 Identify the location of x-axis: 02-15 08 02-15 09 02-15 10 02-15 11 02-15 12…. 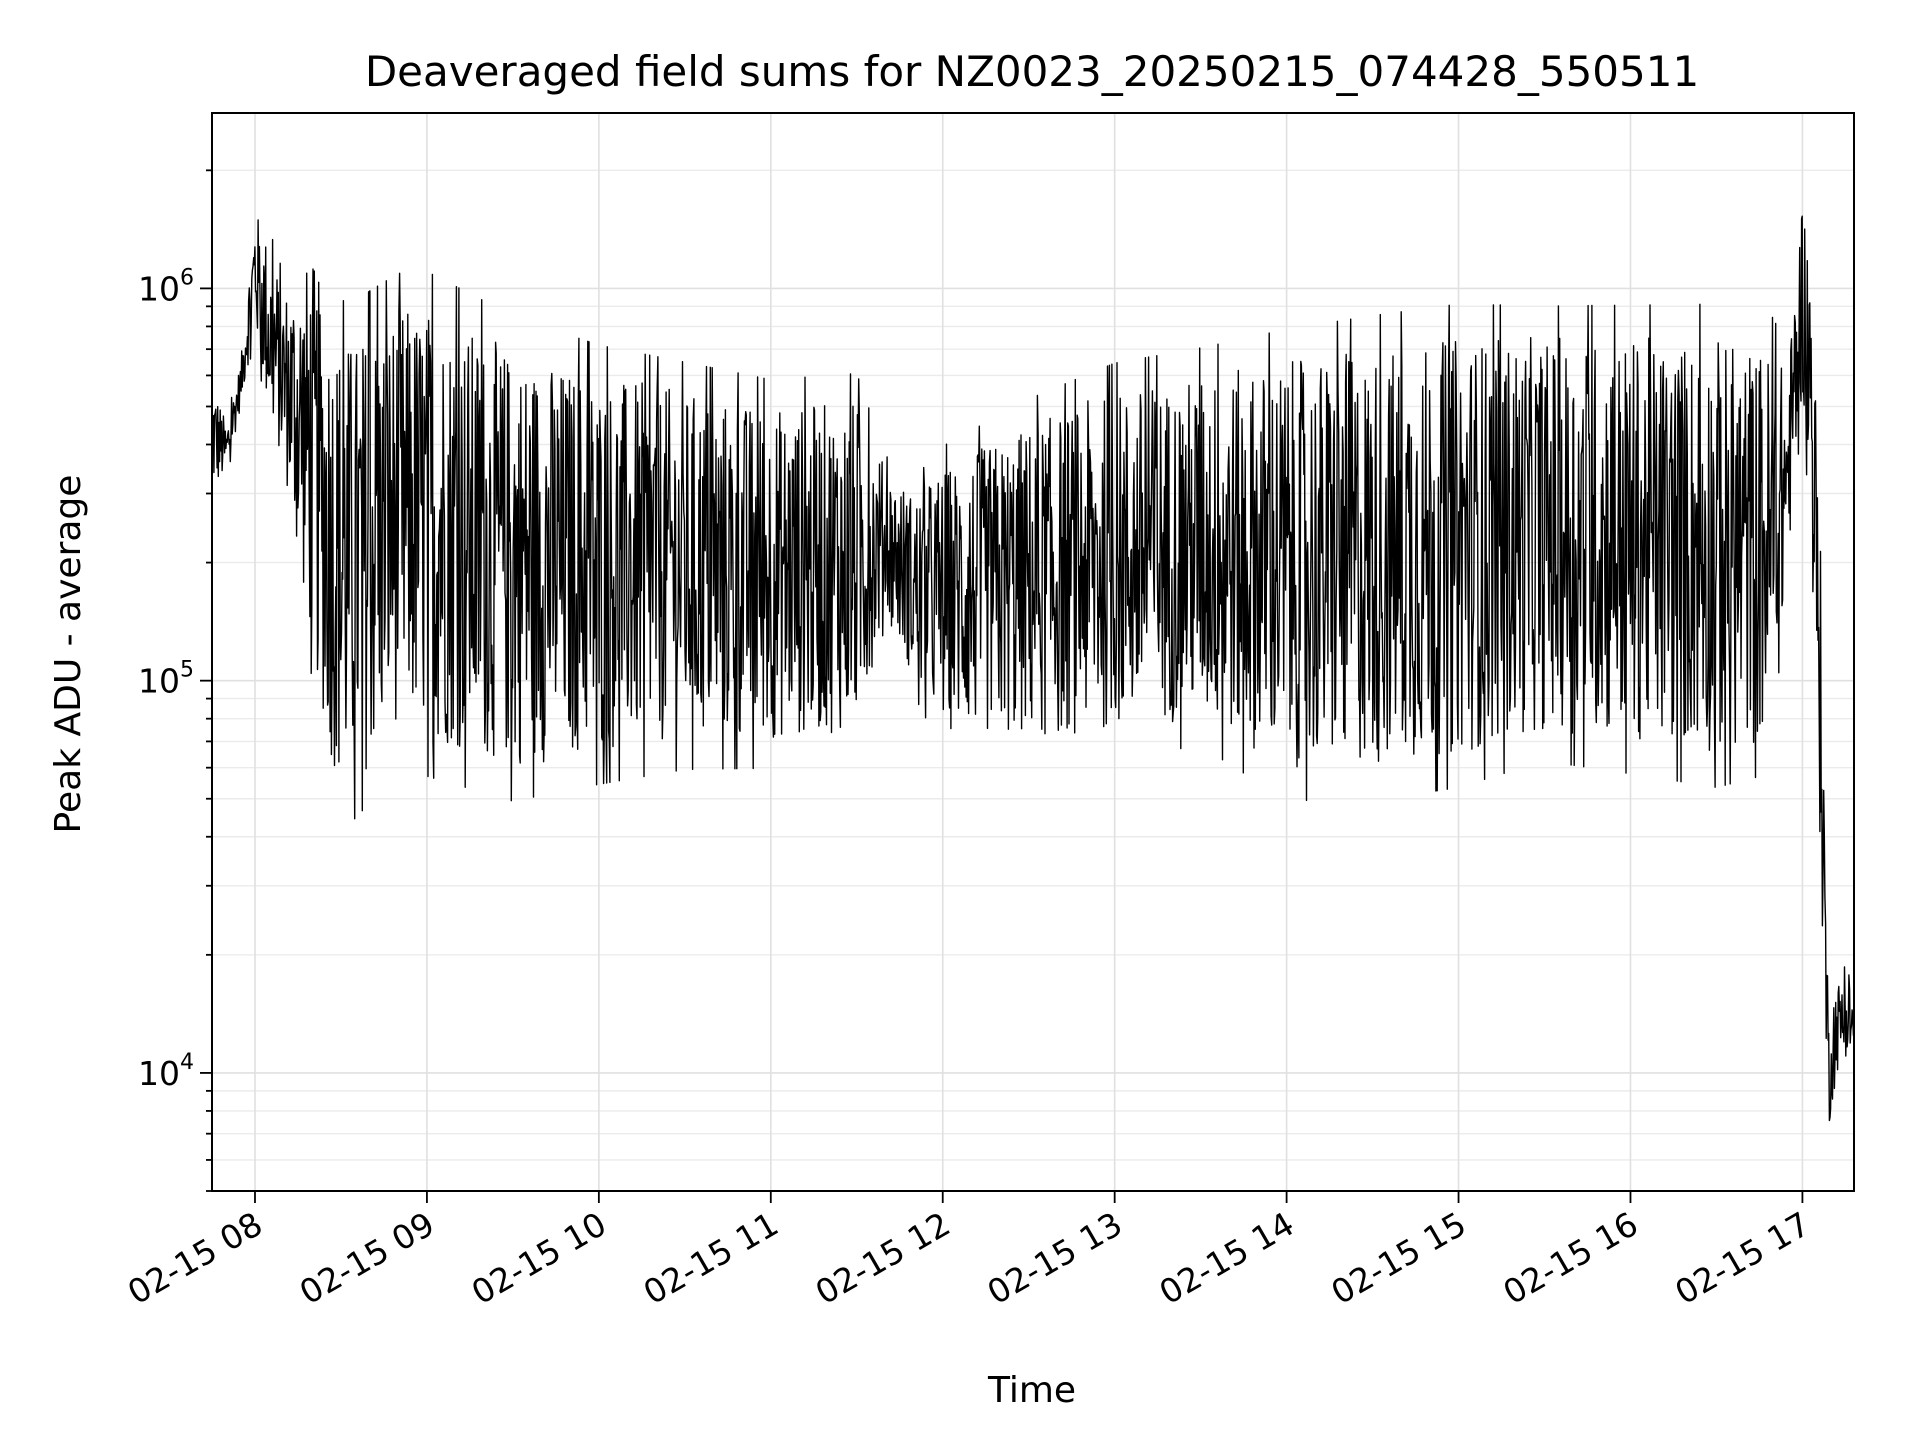
(968, 1251).